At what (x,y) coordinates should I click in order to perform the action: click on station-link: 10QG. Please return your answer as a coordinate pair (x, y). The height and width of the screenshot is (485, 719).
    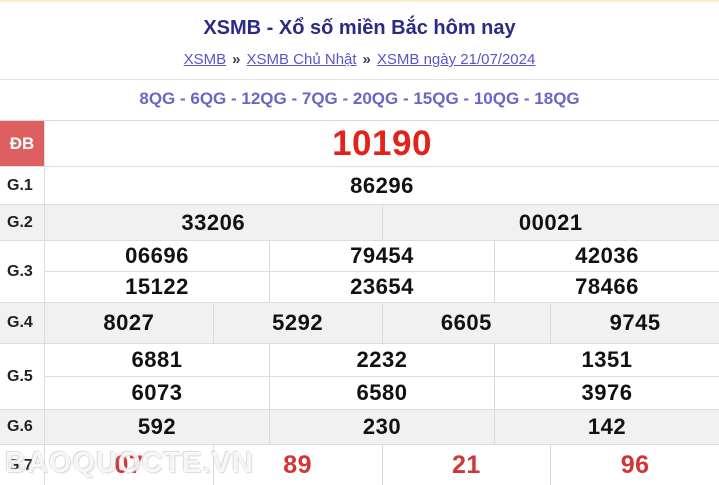
    Looking at the image, I should click on (496, 98).